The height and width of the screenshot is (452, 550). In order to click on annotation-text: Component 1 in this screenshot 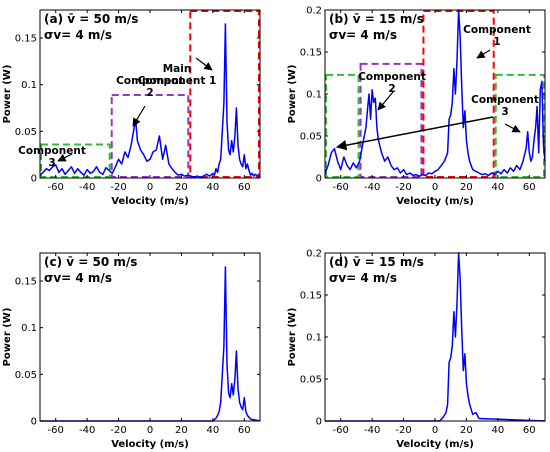, I will do `click(177, 81)`.